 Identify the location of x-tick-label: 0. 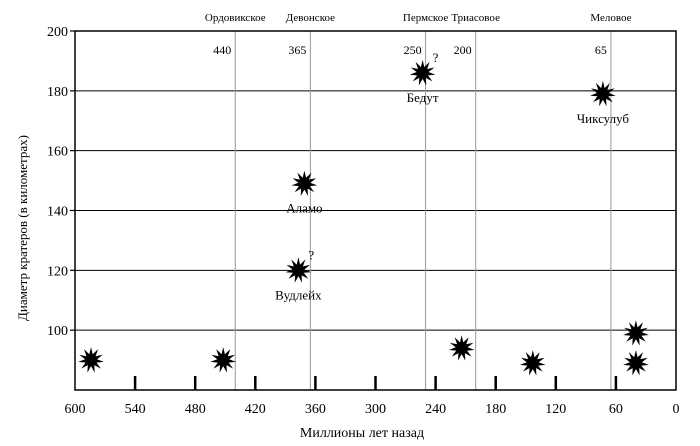
(676, 409).